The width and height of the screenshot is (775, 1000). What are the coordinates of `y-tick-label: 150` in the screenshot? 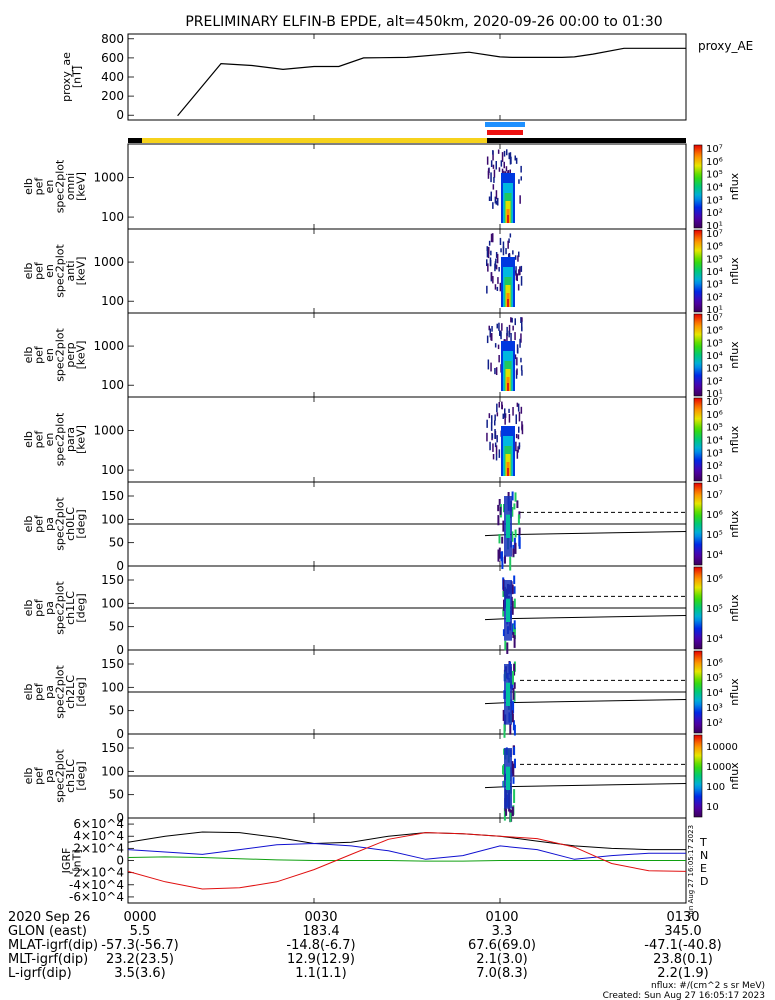 It's located at (112, 748).